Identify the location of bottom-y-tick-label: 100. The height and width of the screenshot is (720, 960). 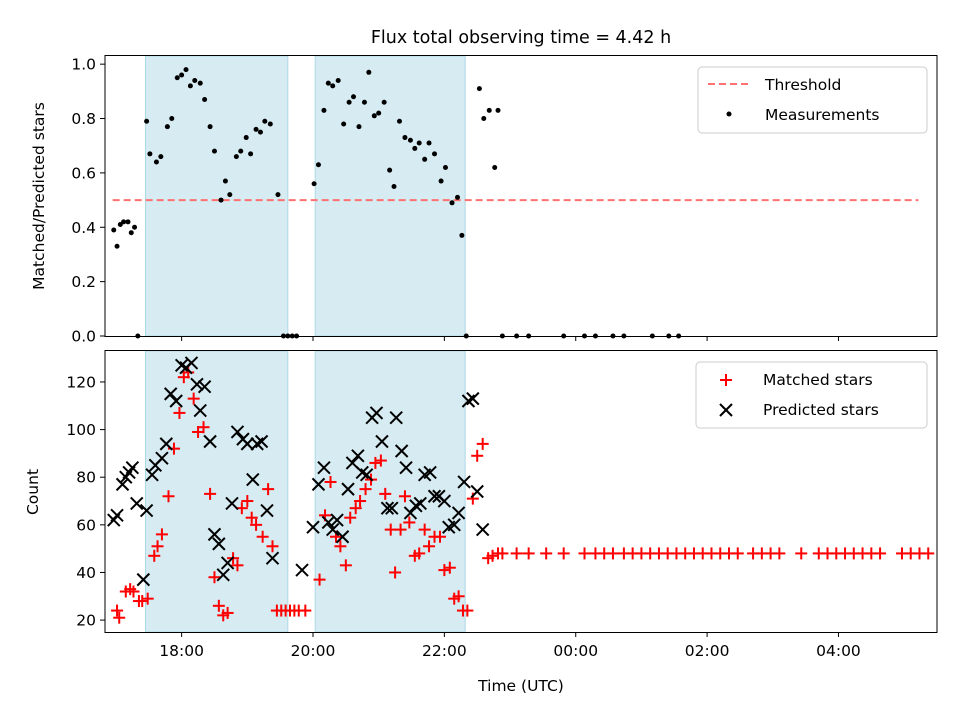
(81, 430).